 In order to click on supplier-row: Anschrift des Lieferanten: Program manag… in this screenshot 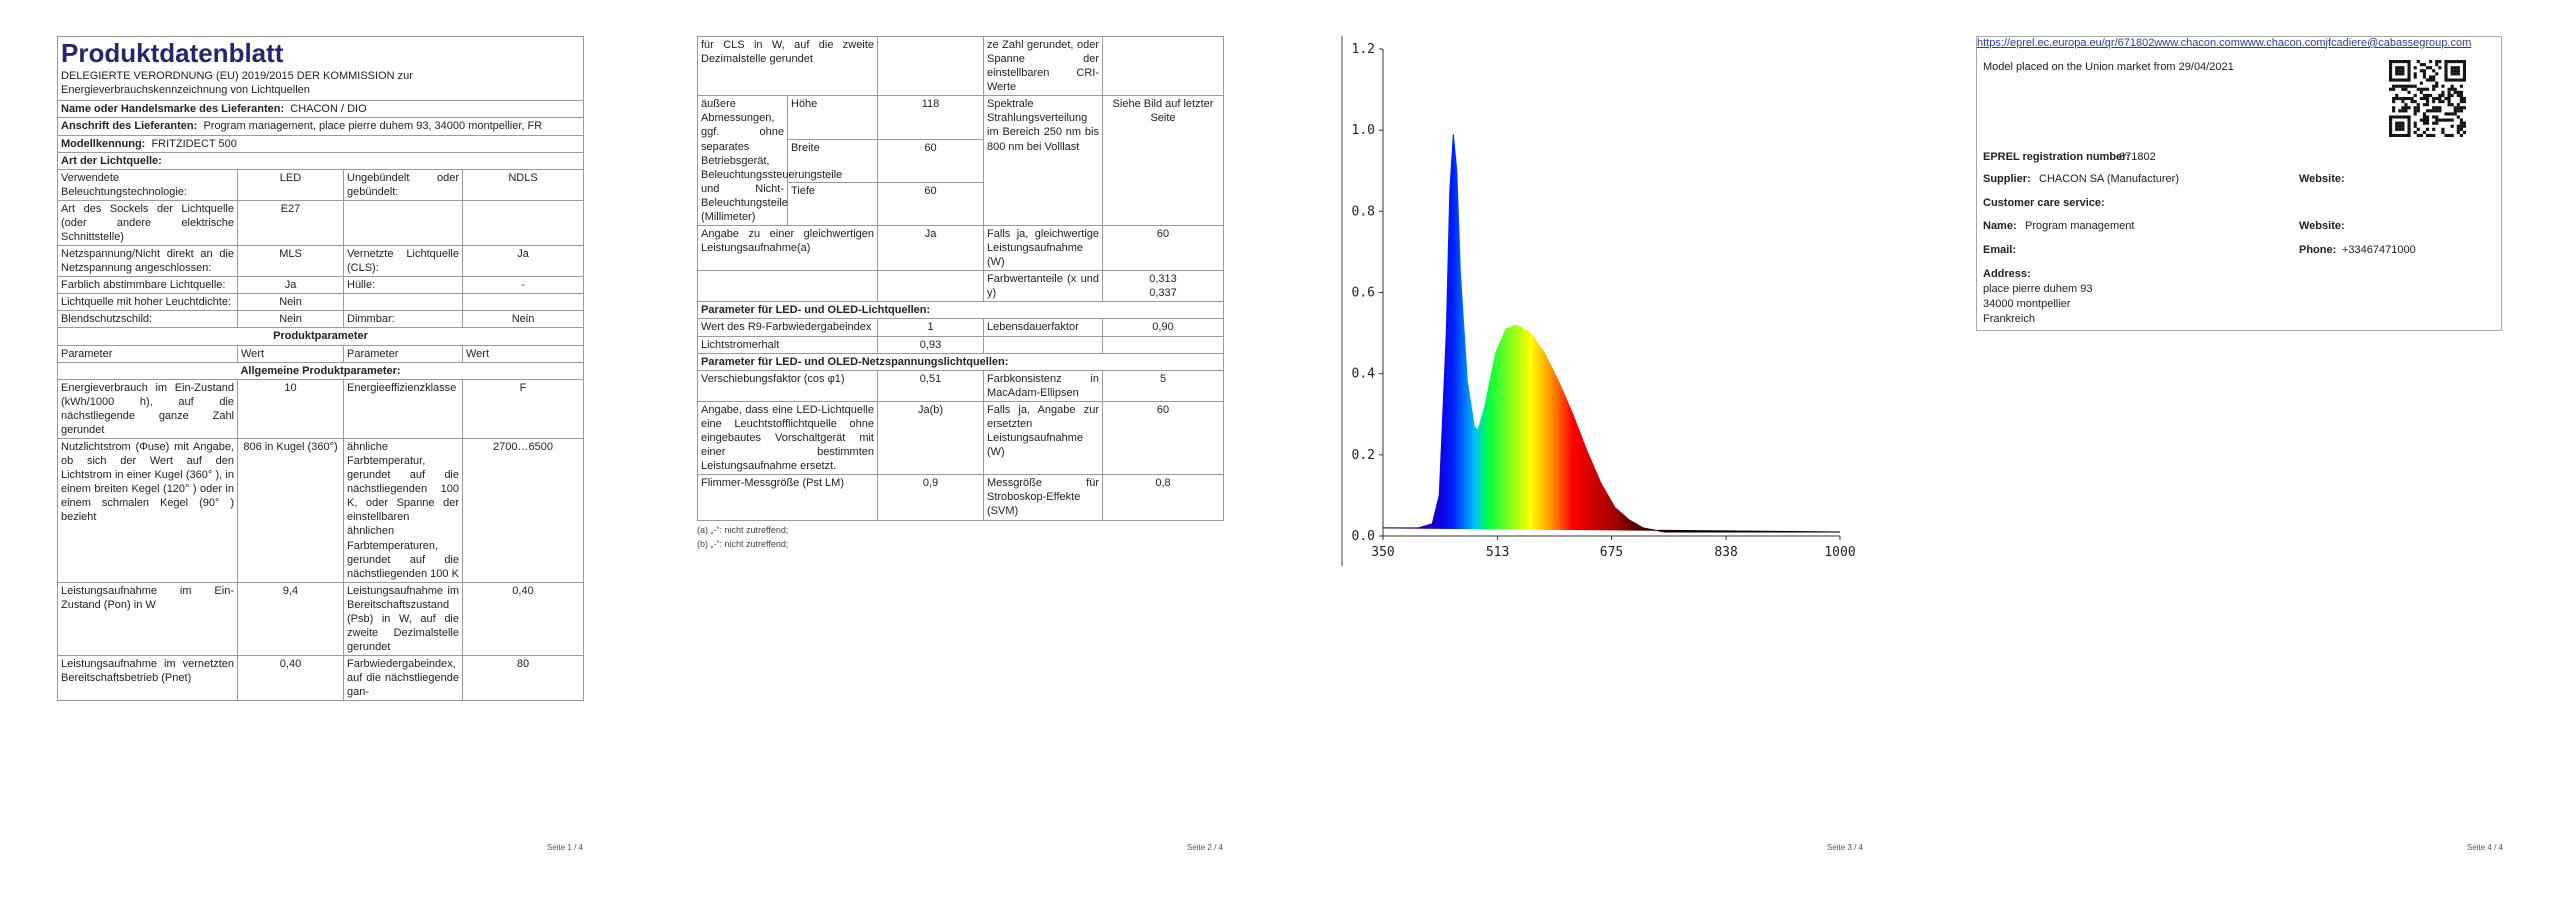, I will do `click(320, 126)`.